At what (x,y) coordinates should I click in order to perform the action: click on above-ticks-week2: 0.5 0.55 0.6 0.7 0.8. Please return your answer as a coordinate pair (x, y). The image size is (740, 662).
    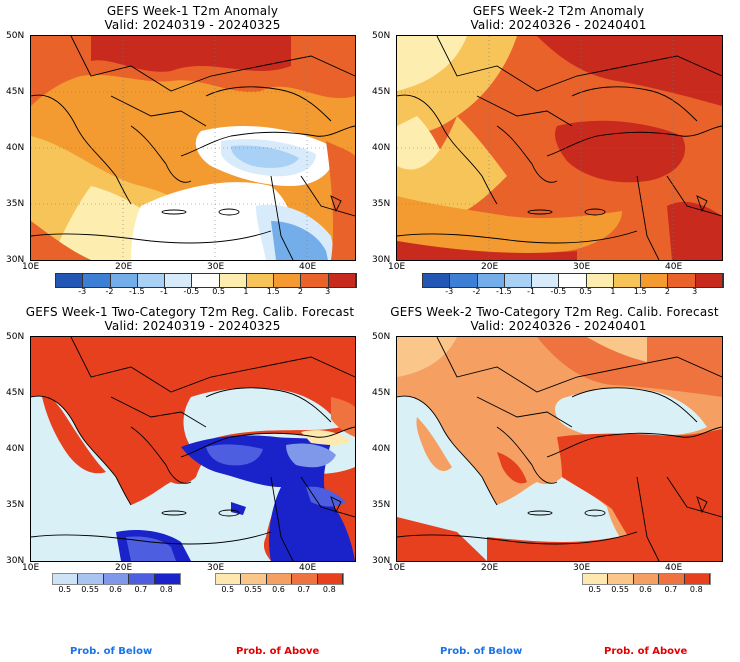
    Looking at the image, I should click on (645, 590).